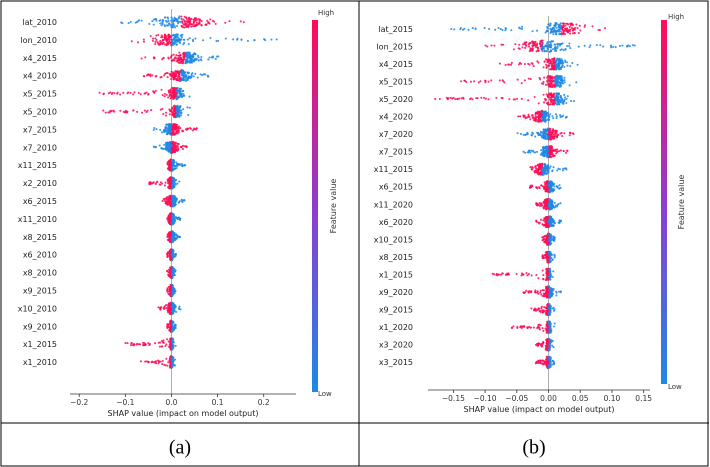 The width and height of the screenshot is (710, 467). What do you see at coordinates (40, 237) in the screenshot?
I see `feature-label: x8_2015` at bounding box center [40, 237].